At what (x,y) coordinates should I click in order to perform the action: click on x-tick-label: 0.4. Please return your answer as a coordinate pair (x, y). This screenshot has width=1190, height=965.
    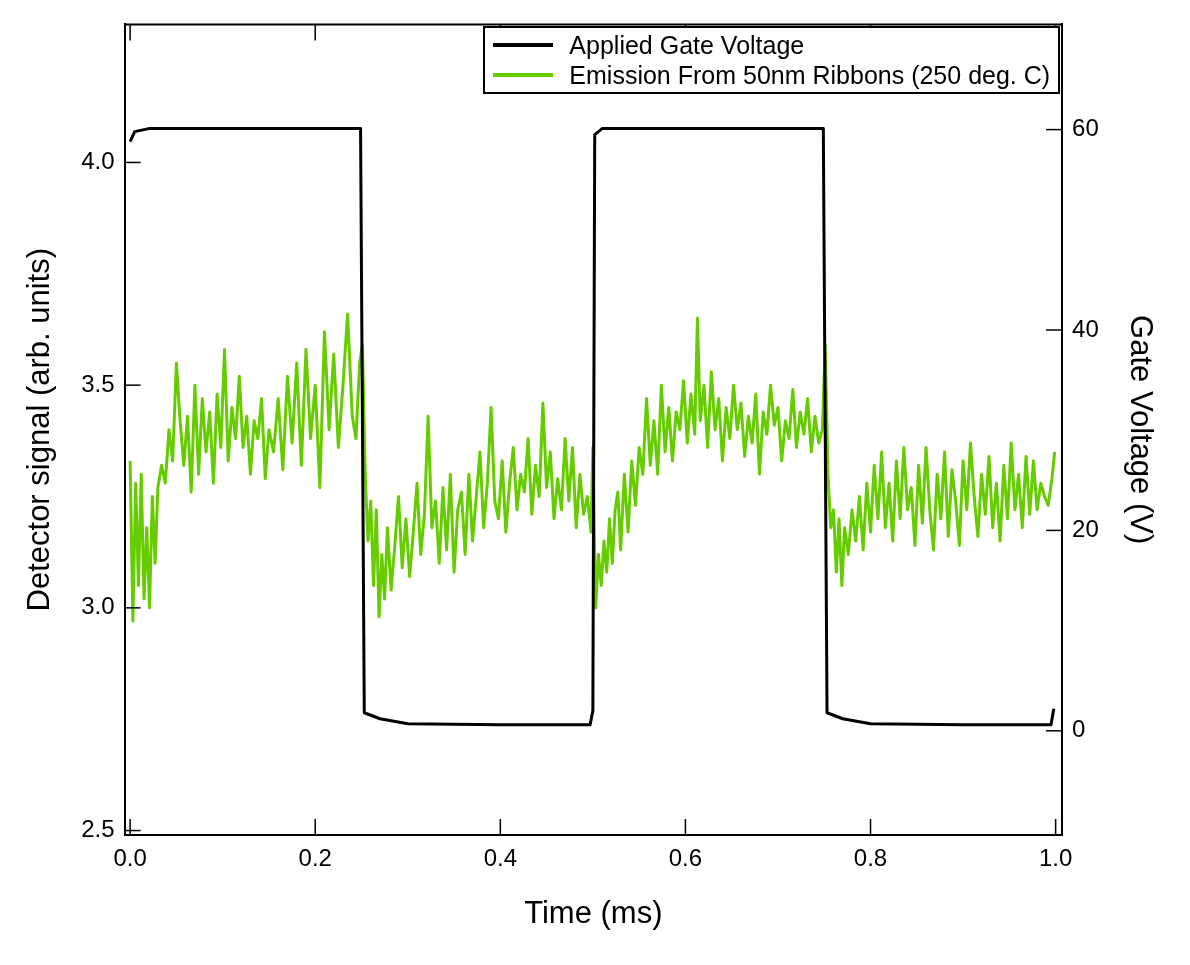
    Looking at the image, I should click on (500, 858).